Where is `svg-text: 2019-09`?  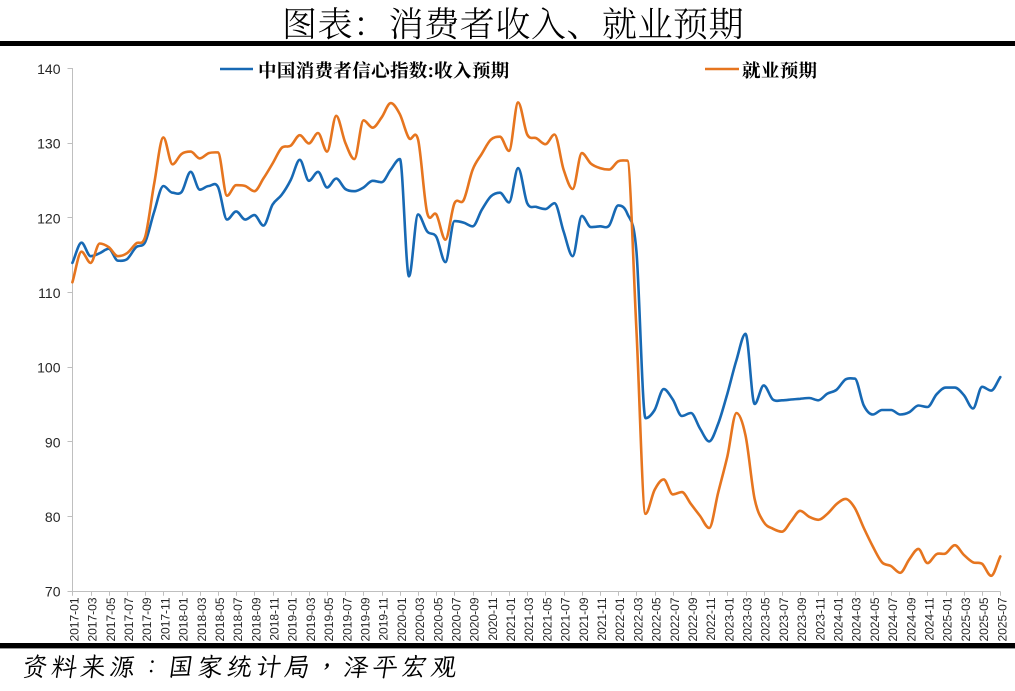
svg-text: 2019-09 is located at coordinates (366, 619).